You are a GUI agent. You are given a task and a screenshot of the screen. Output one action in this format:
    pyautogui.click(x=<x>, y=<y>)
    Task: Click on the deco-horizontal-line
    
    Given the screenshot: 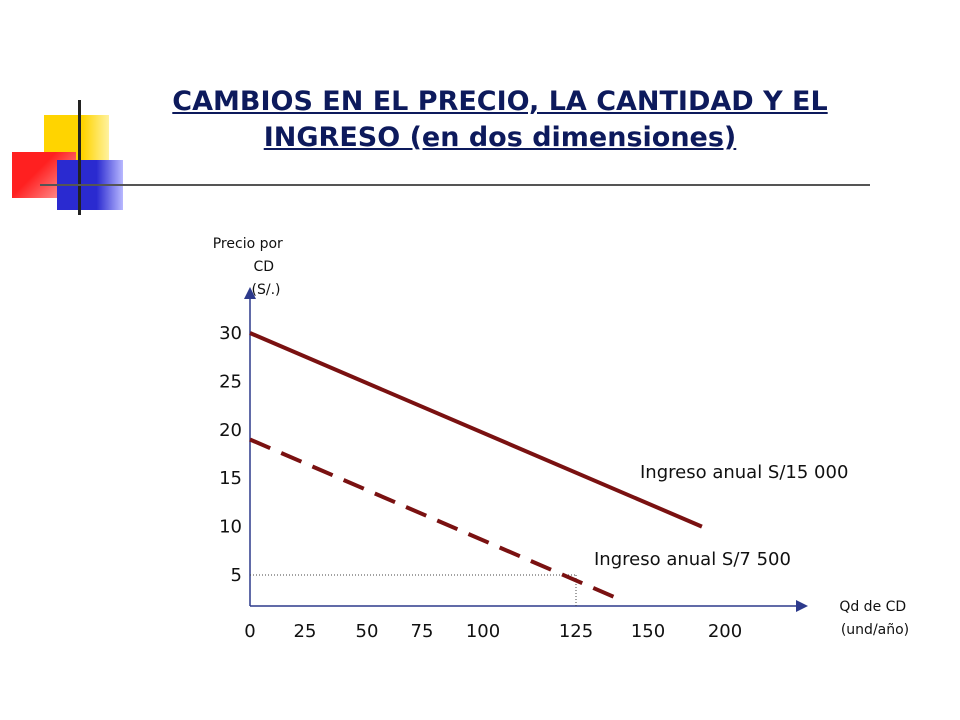 What is the action you would take?
    pyautogui.click(x=455, y=185)
    